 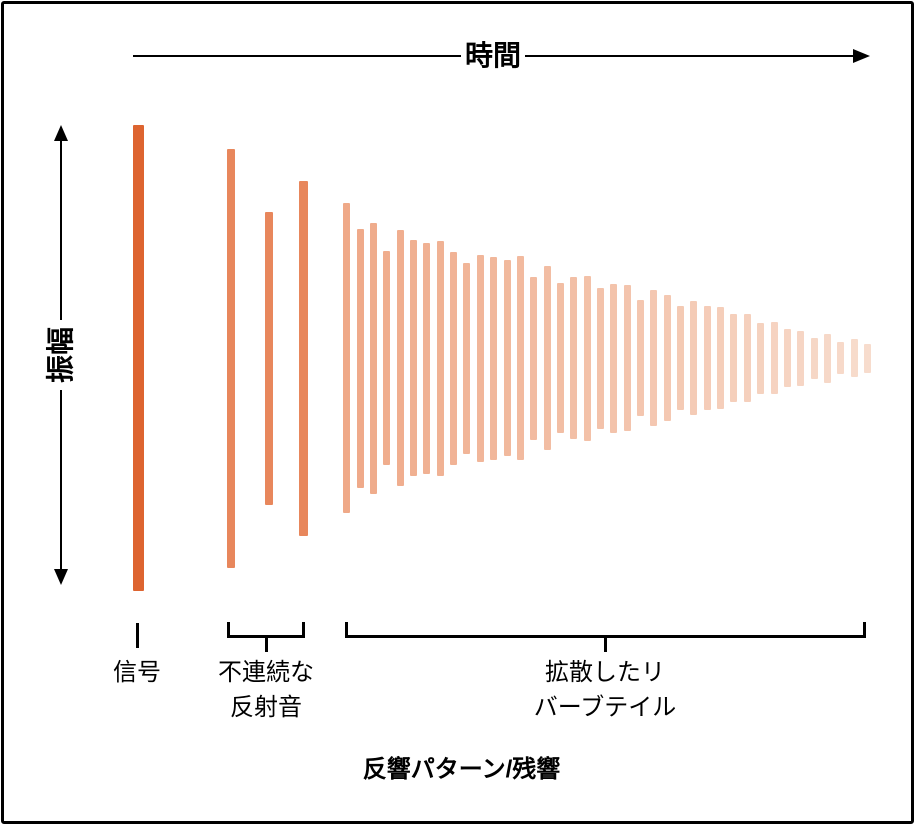 I want to click on diagram-title: 反響パターン/残響, so click(x=461, y=769).